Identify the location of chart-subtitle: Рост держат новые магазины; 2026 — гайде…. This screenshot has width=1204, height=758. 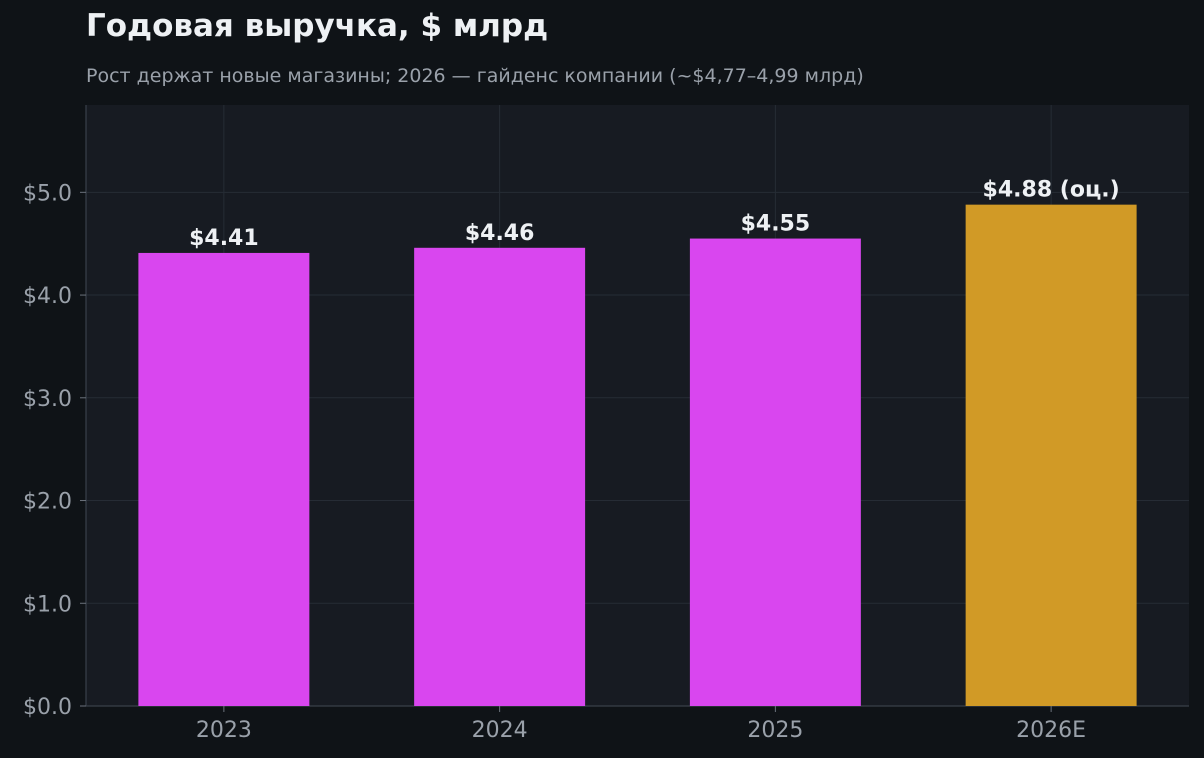
(475, 76).